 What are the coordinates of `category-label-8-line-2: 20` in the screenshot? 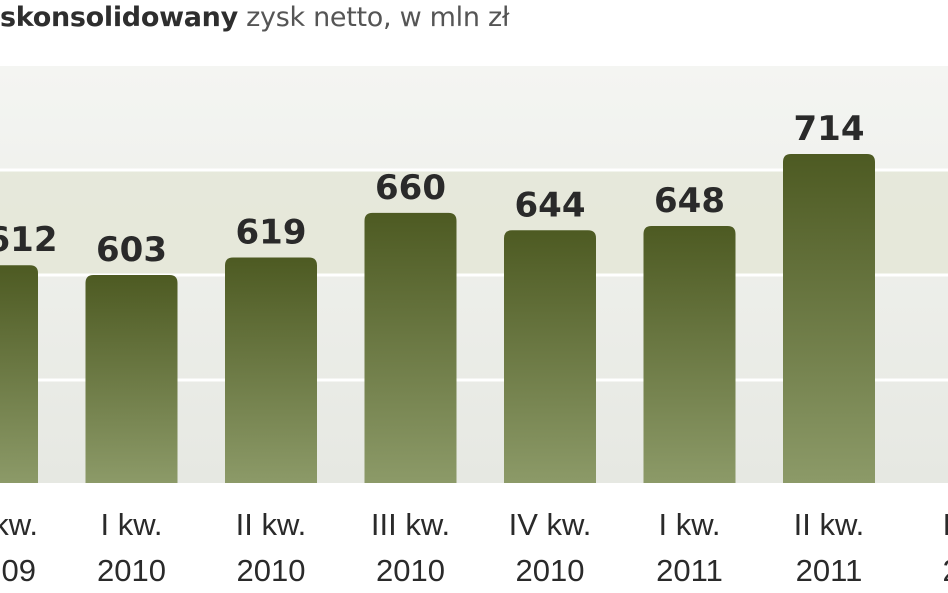 It's located at (945, 570).